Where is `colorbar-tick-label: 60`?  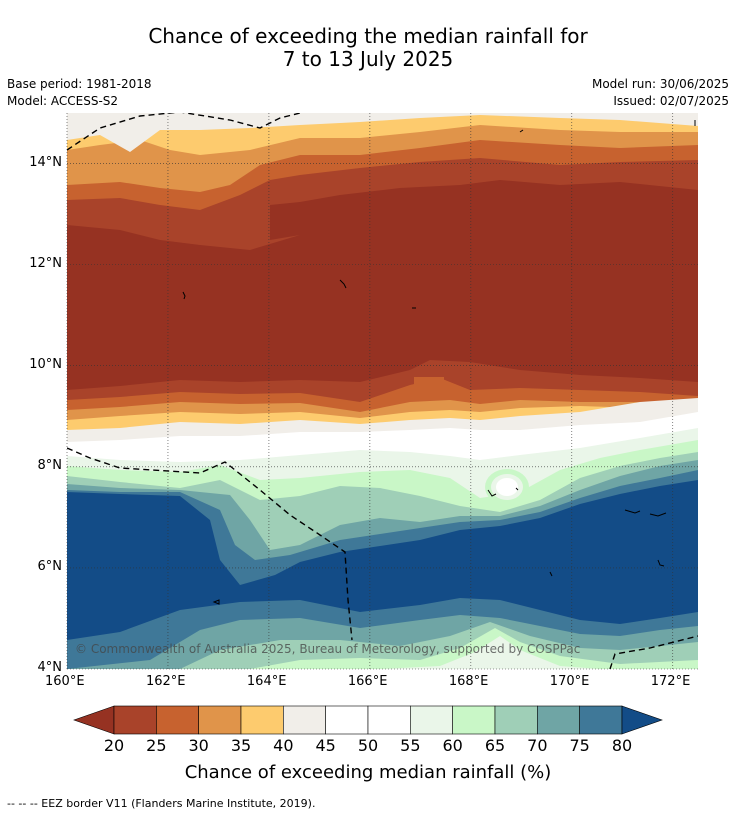 colorbar-tick-label: 60 is located at coordinates (452, 745).